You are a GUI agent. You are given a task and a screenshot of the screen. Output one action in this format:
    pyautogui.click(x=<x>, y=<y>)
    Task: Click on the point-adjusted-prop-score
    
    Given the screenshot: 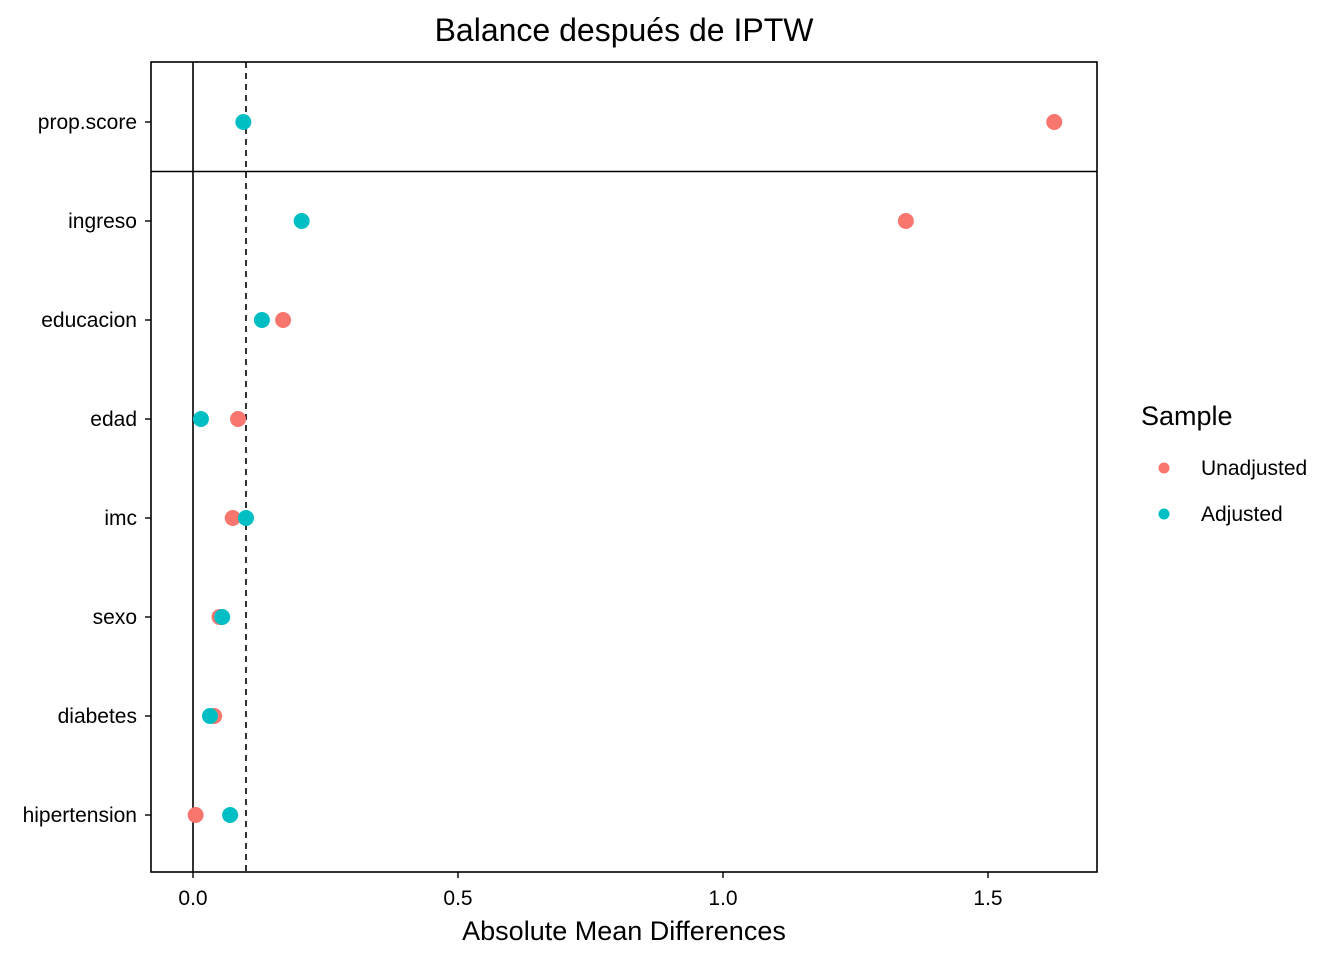 What is the action you would take?
    pyautogui.click(x=243, y=122)
    